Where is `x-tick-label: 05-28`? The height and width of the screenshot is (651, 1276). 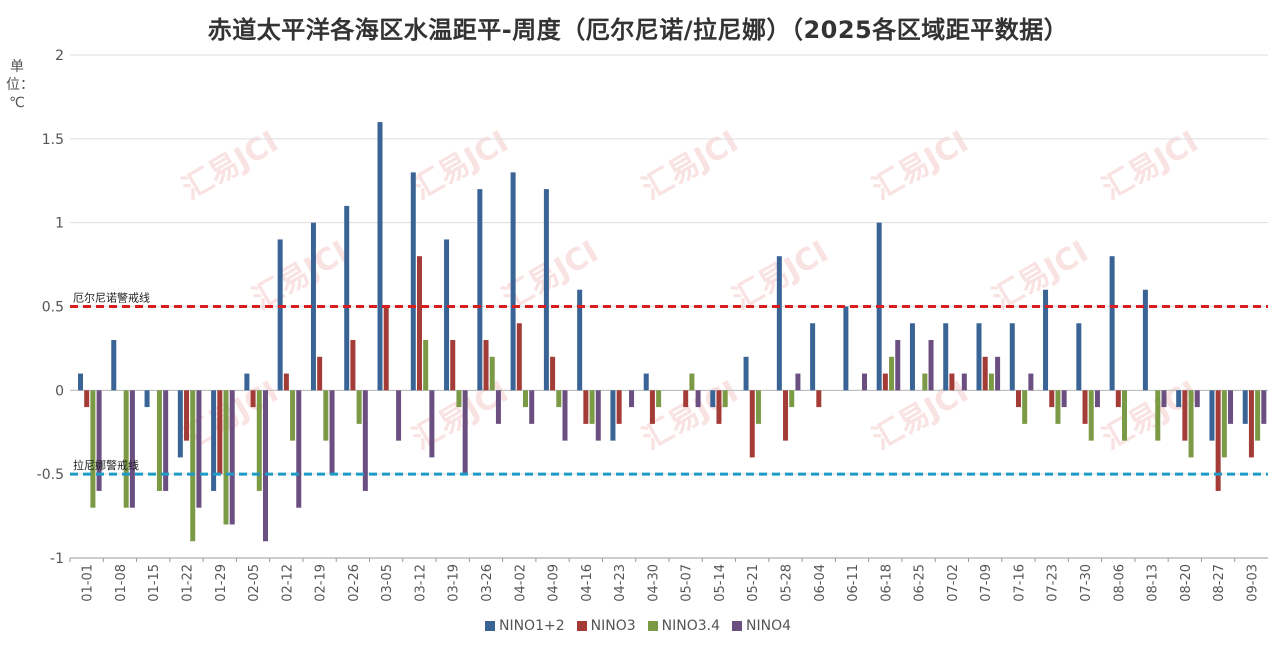 x-tick-label: 05-28 is located at coordinates (786, 583).